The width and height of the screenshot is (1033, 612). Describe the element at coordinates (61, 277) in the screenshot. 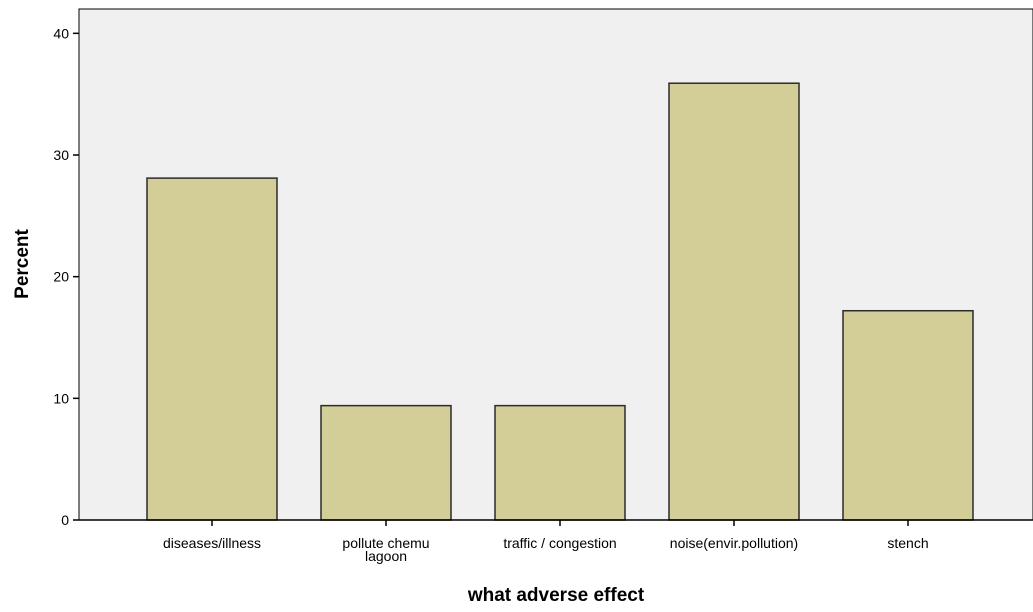

I see `y-tick-label-2: 20` at that location.